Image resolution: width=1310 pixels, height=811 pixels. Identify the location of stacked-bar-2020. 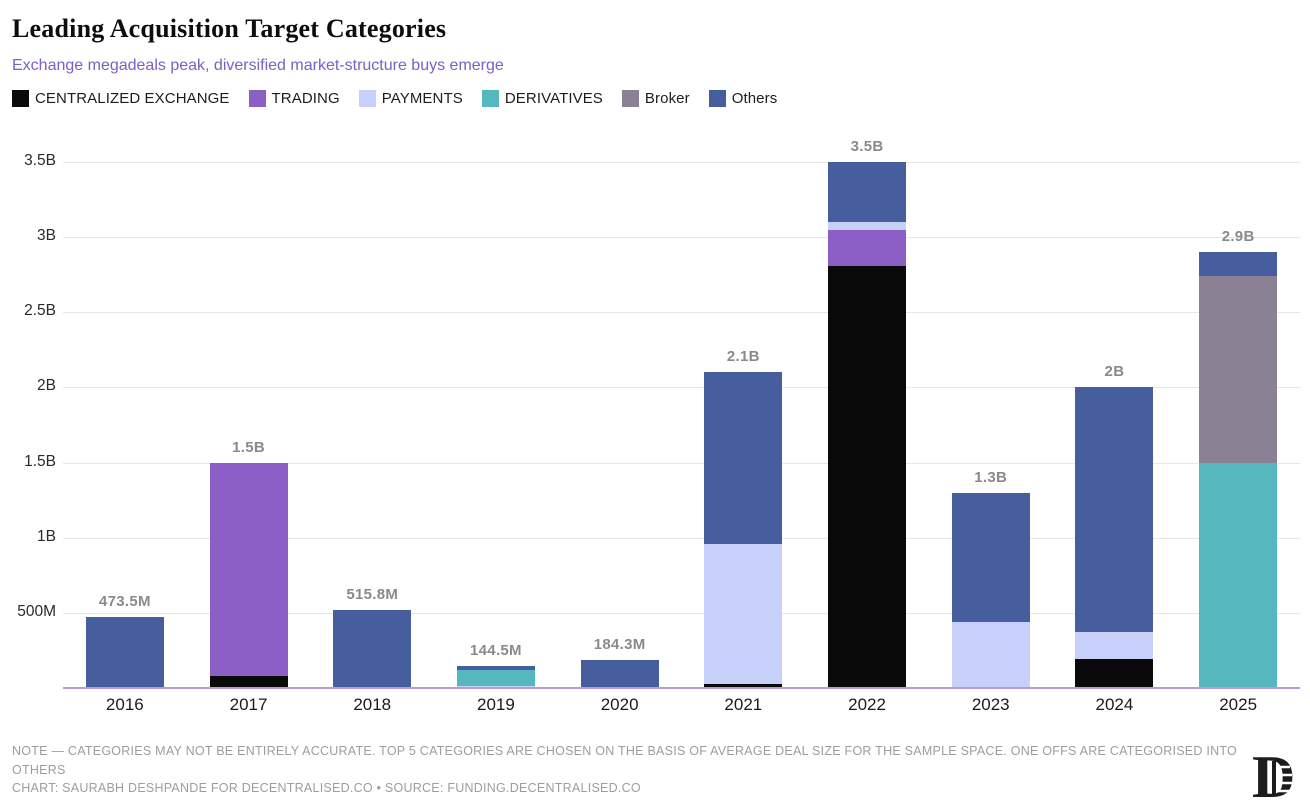
(619, 674).